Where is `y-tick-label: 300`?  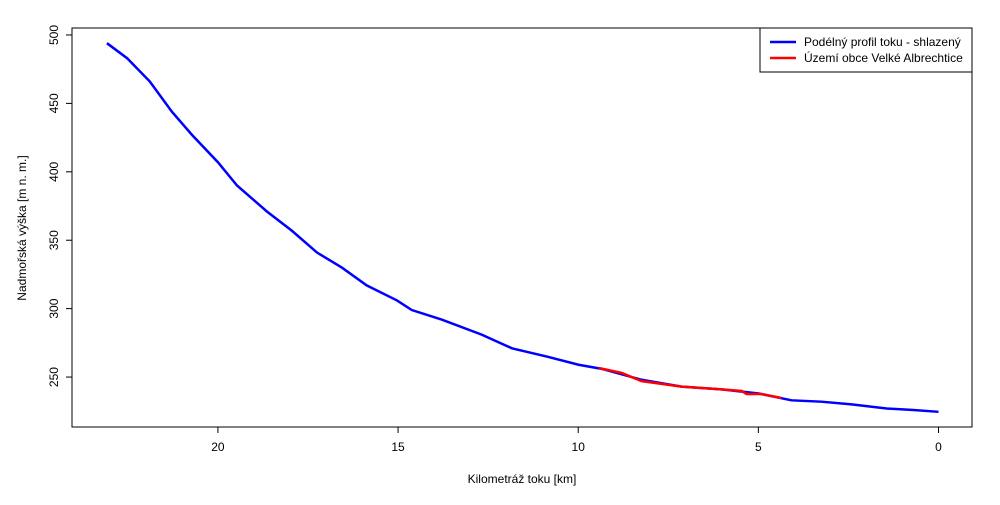 y-tick-label: 300 is located at coordinates (54, 308).